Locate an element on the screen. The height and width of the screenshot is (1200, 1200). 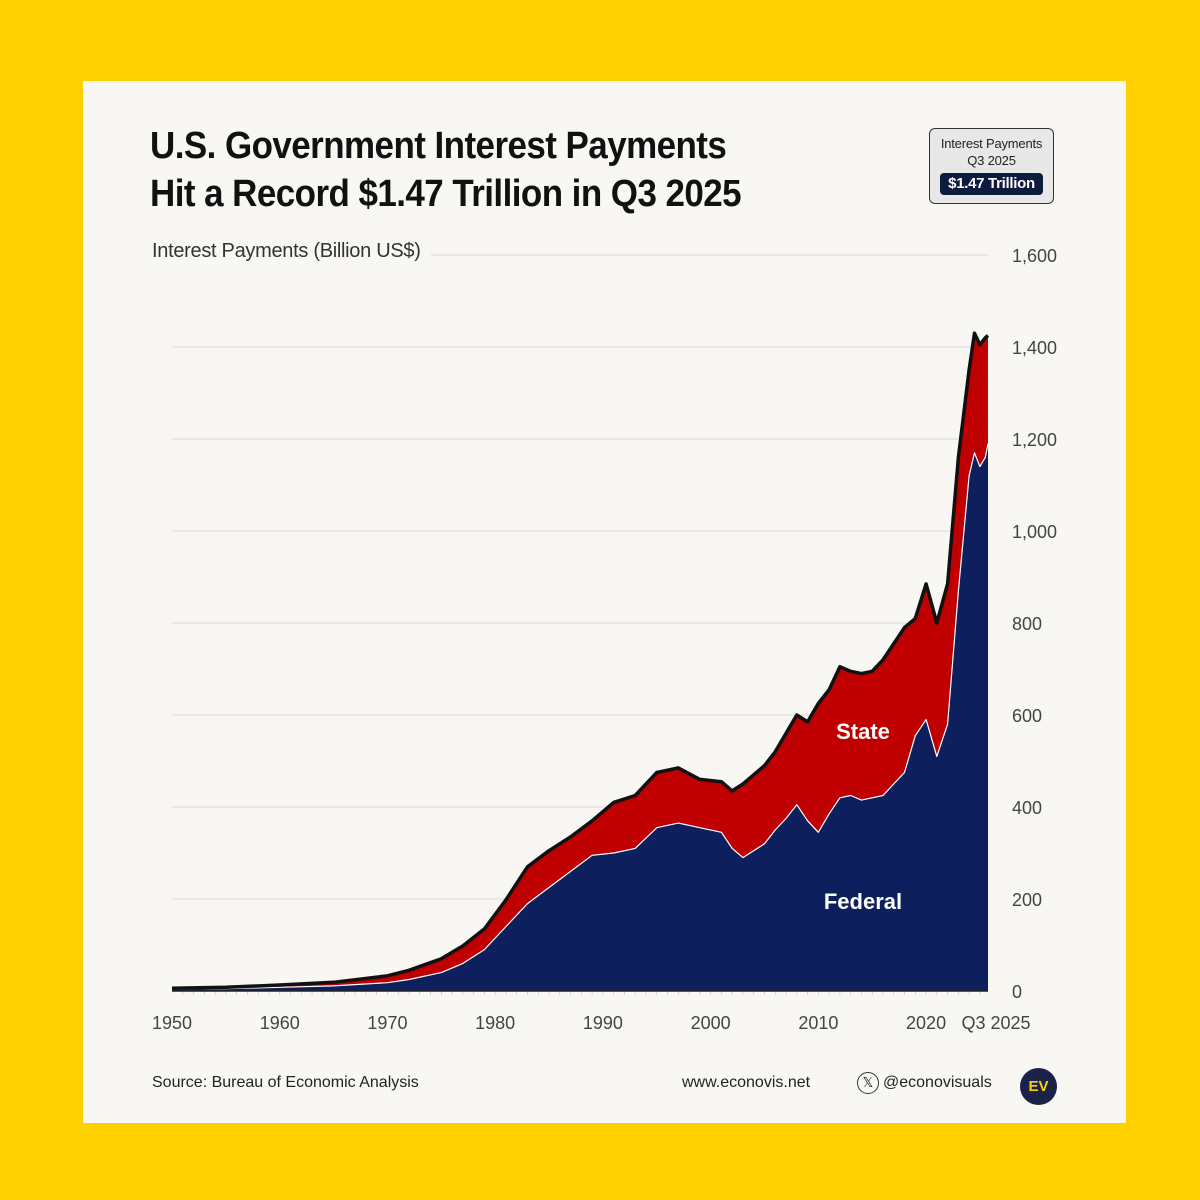
source-note: Source: Bureau of Economic Analysis is located at coordinates (285, 1082).